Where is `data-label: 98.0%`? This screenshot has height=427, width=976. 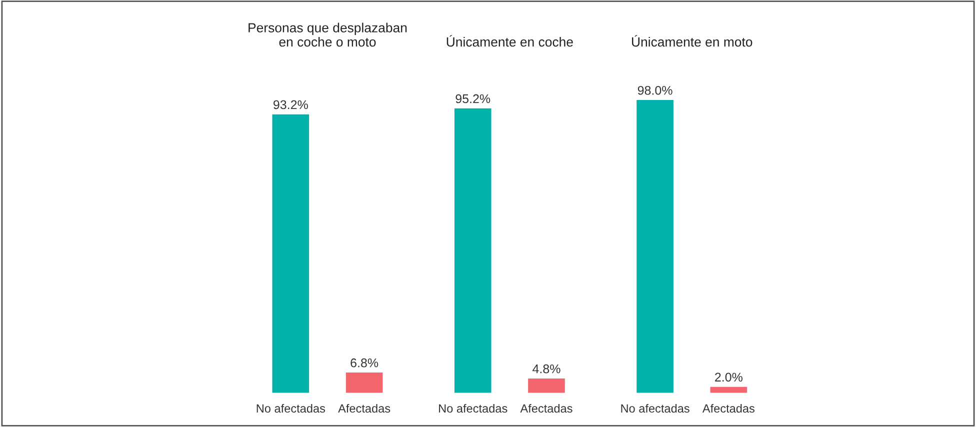
data-label: 98.0% is located at coordinates (655, 90).